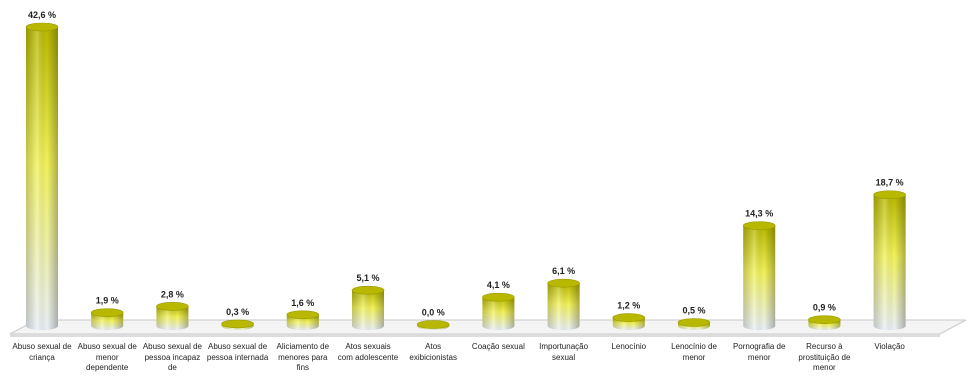 The image size is (968, 379). Describe the element at coordinates (563, 271) in the screenshot. I see `data-label: 6,1 %` at that location.